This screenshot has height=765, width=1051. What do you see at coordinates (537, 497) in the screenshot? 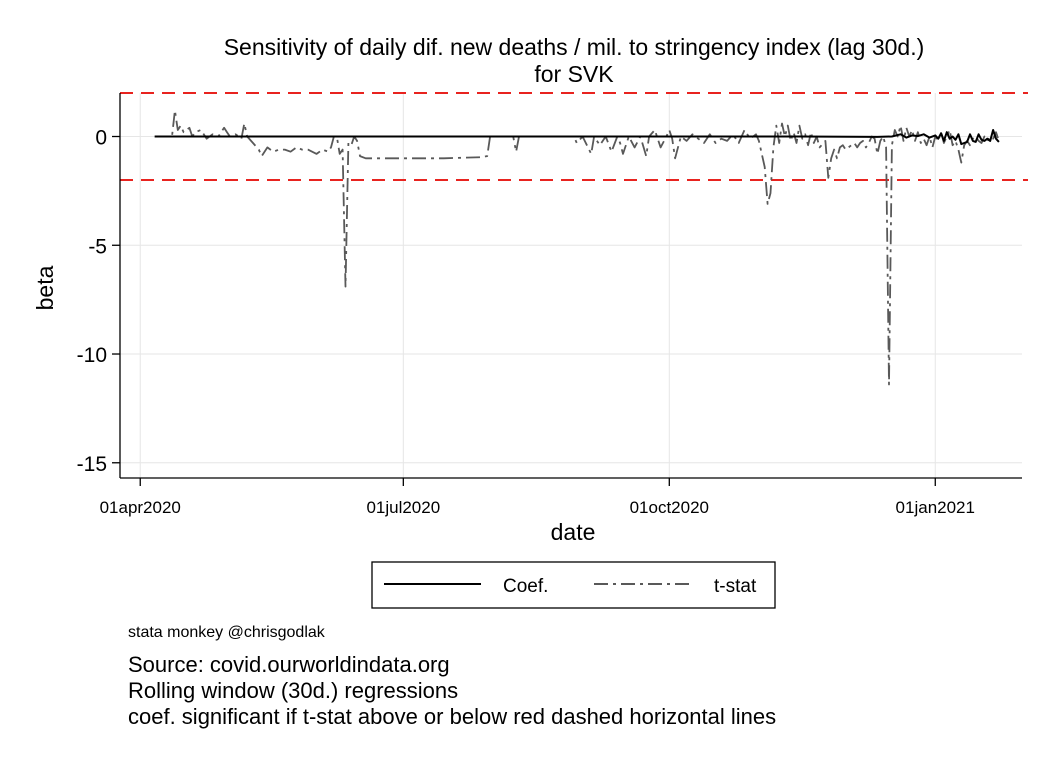
I see `x-axis-ticks: 01apr2020 01jul2020 01oct2020 01jan2021` at bounding box center [537, 497].